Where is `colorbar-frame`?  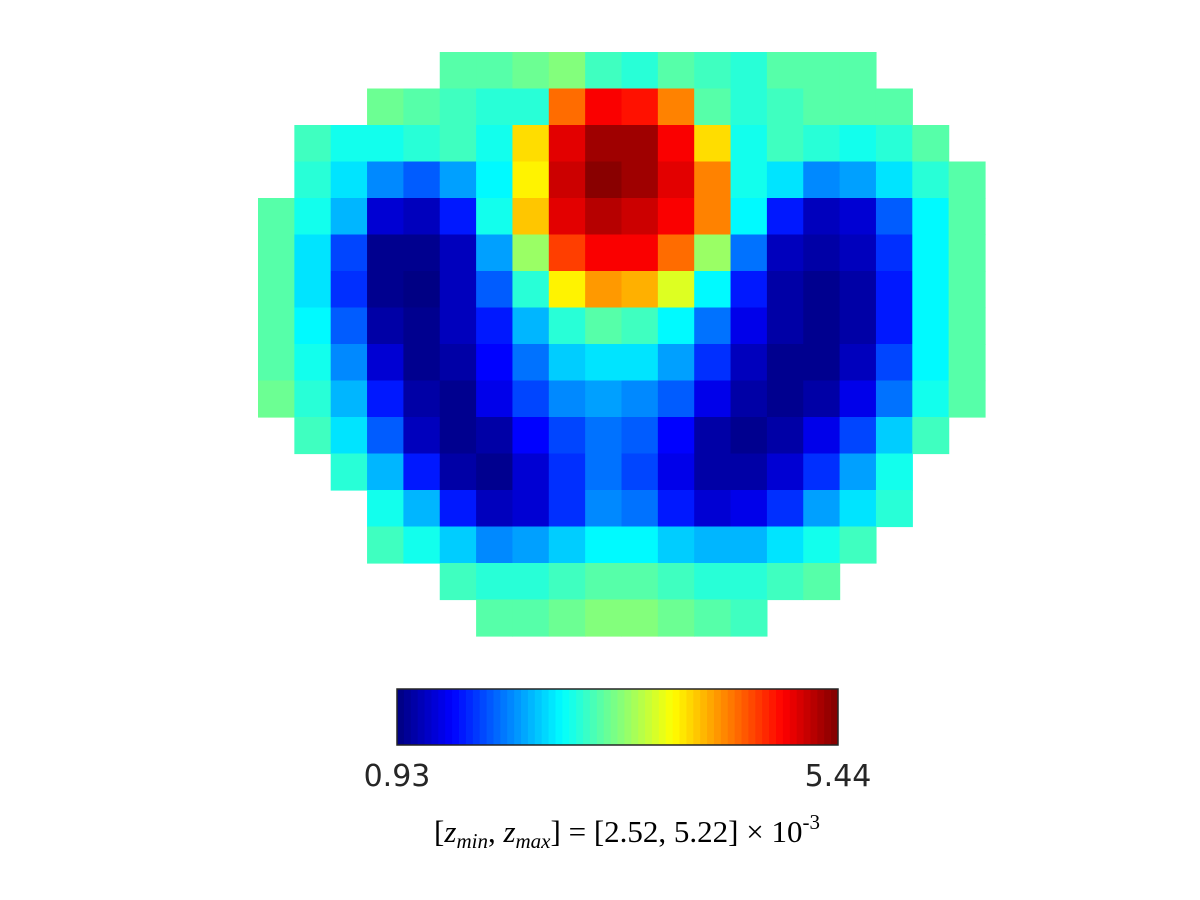 colorbar-frame is located at coordinates (617, 717).